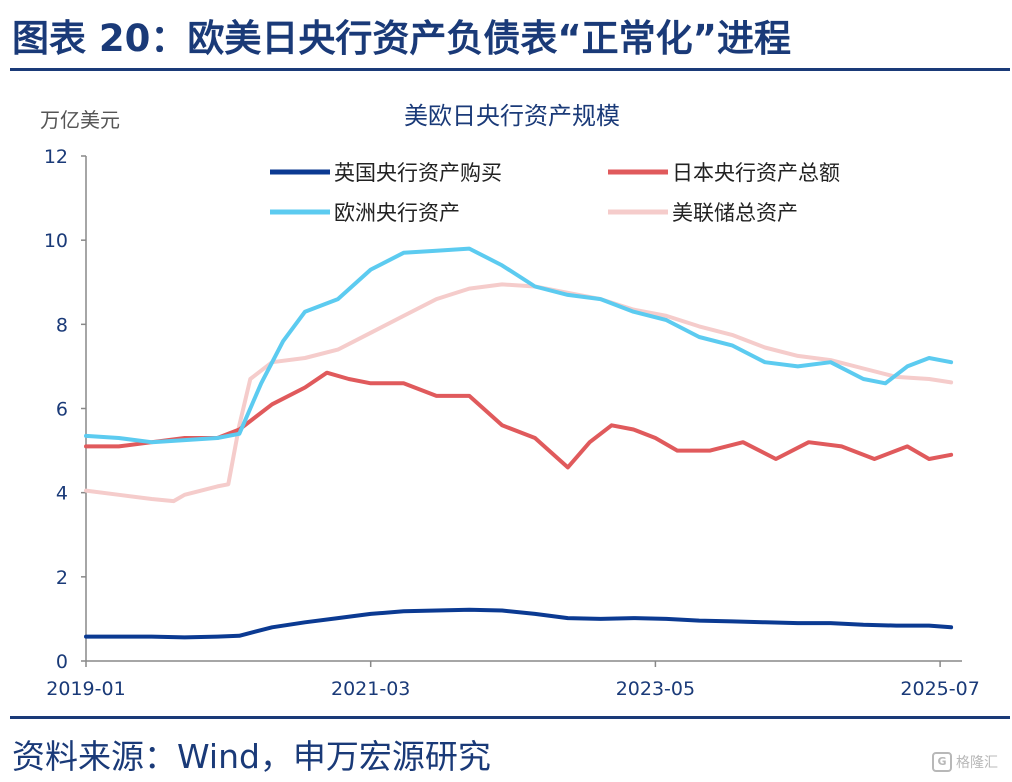 The width and height of the screenshot is (1012, 782). Describe the element at coordinates (512, 116) in the screenshot. I see `chart-title: 美欧日央行资产规模` at that location.